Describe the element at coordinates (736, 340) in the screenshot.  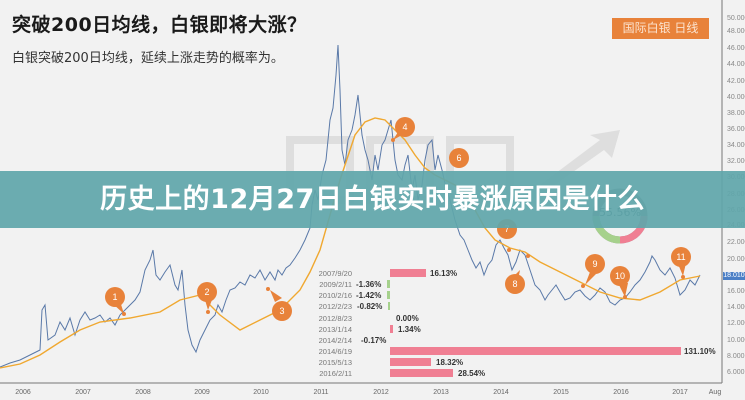
I see `y-tick: 10.000` at that location.